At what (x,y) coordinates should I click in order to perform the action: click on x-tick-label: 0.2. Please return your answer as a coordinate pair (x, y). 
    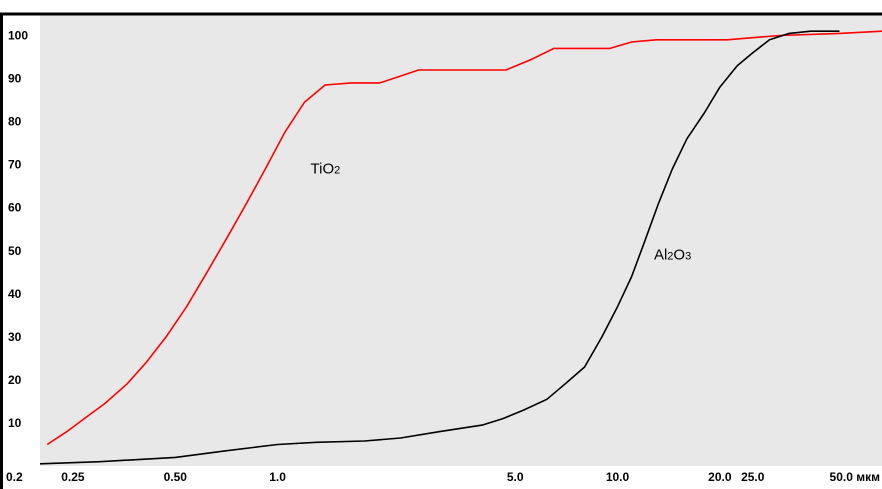
    Looking at the image, I should click on (14, 477).